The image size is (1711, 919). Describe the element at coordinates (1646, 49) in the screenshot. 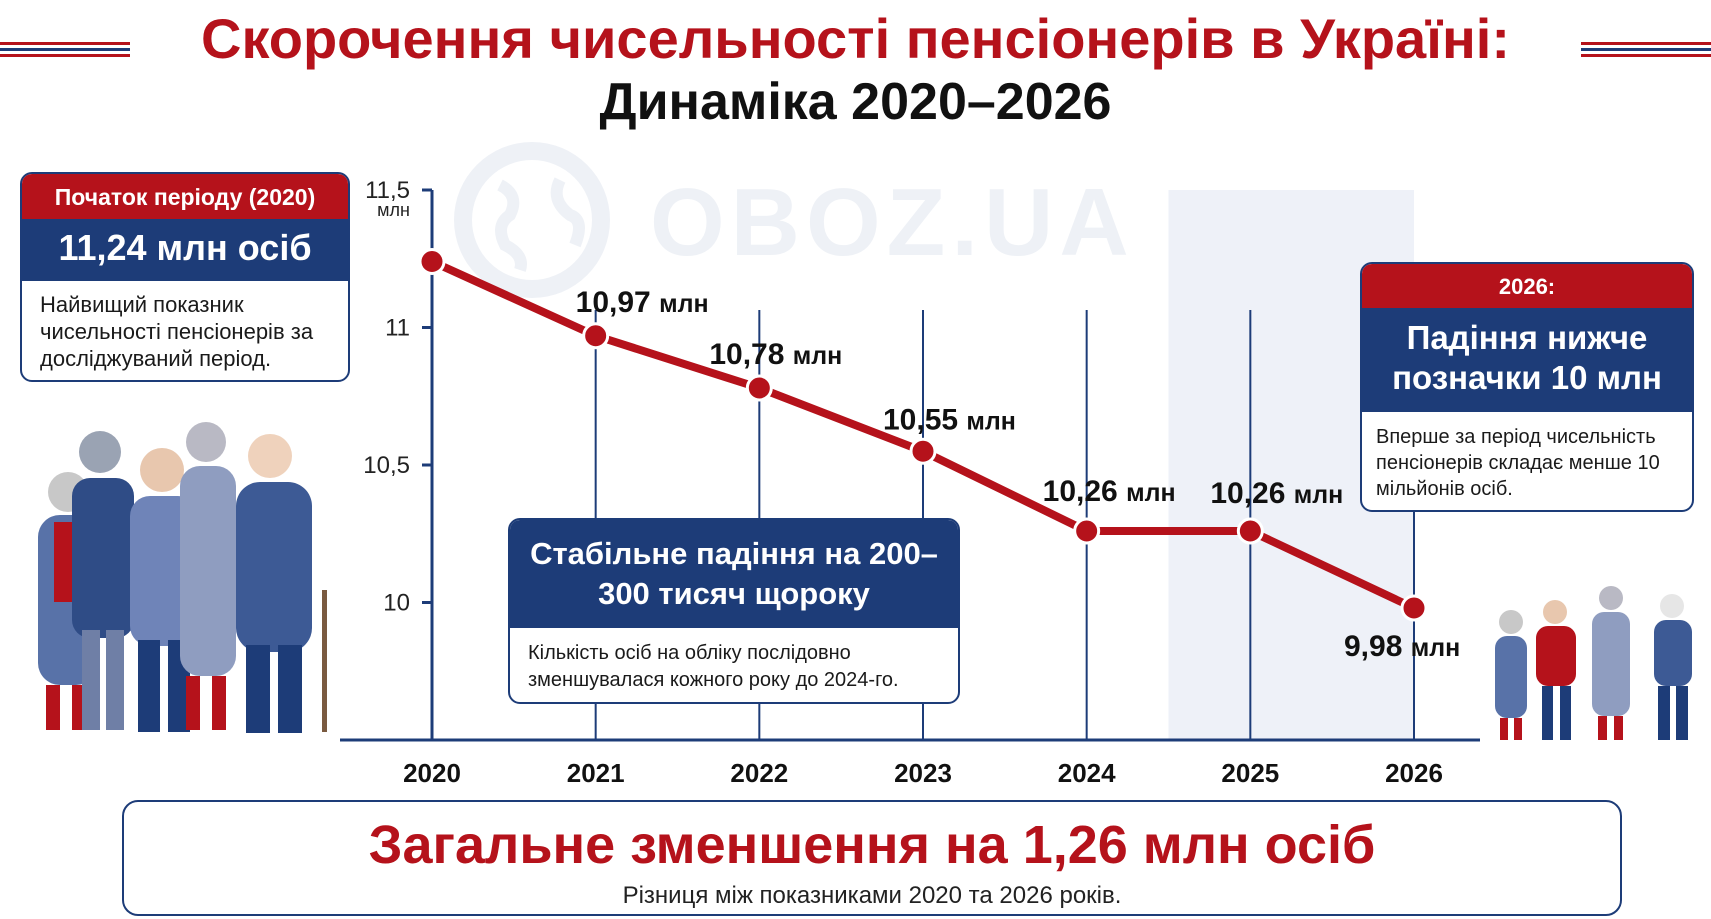

I see `title-rule-right` at that location.